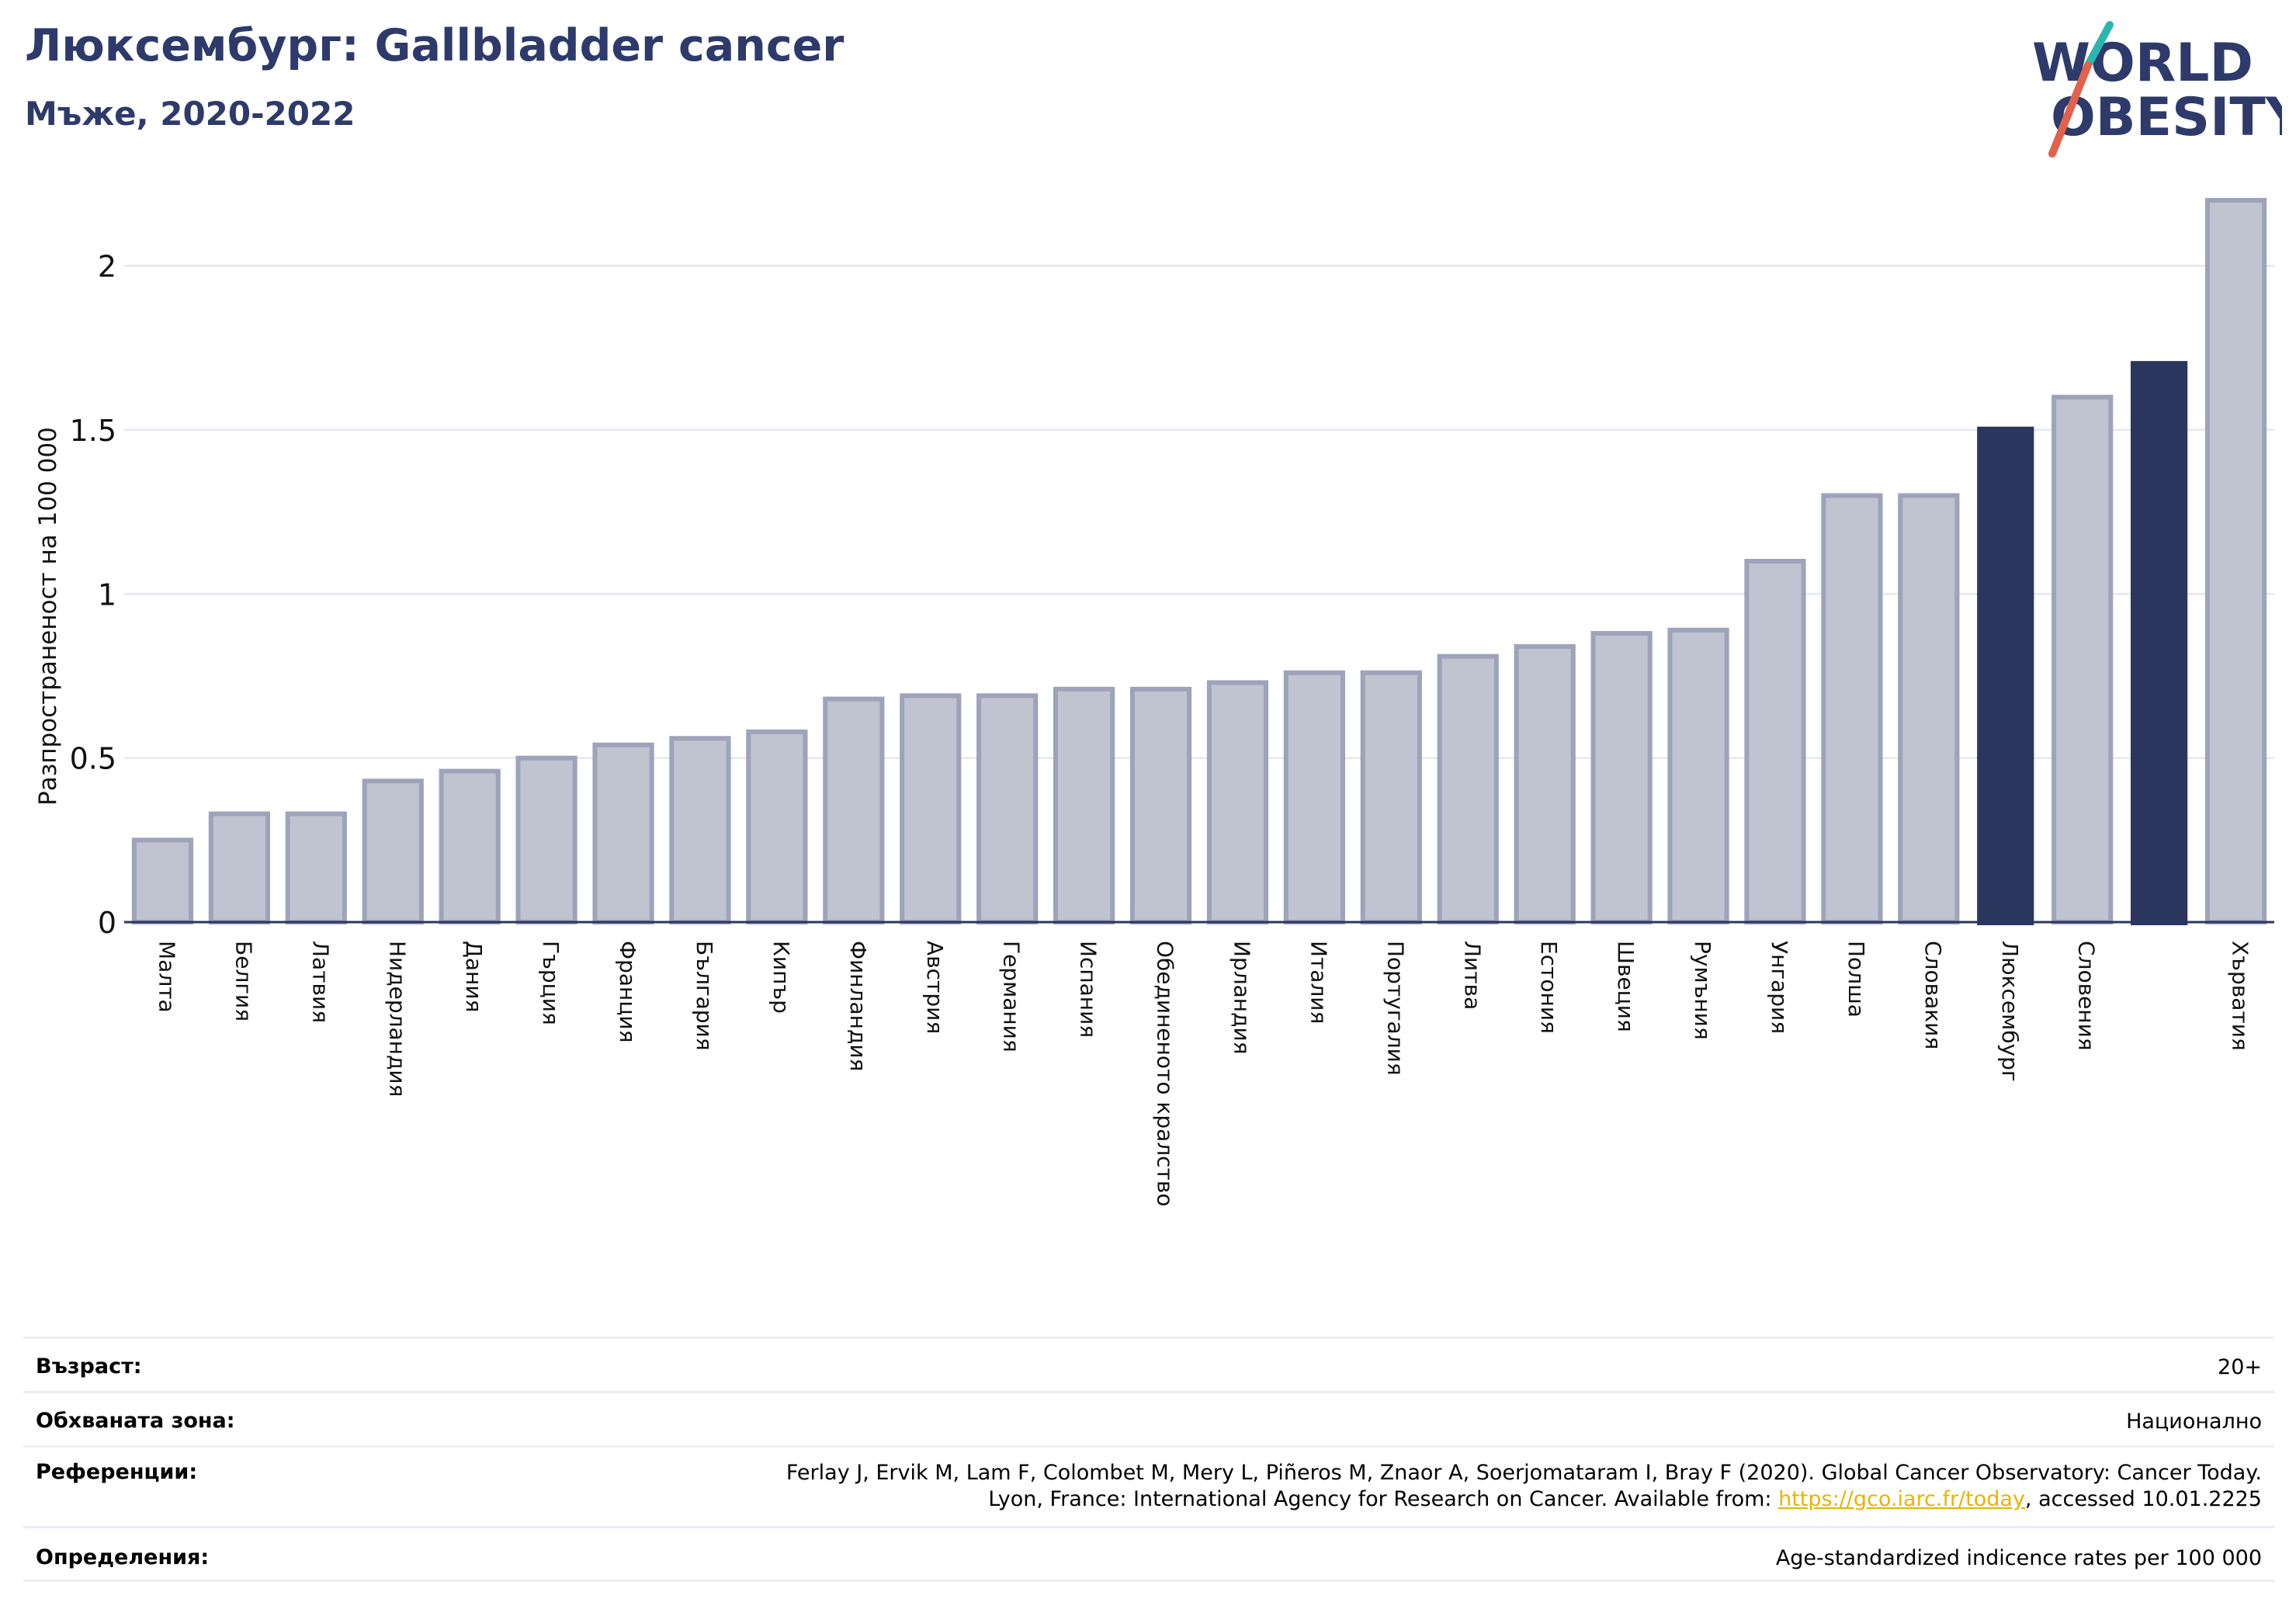 The image size is (2296, 1623). I want to click on y-axis-title: Разпространеност на 100 000, so click(48, 616).